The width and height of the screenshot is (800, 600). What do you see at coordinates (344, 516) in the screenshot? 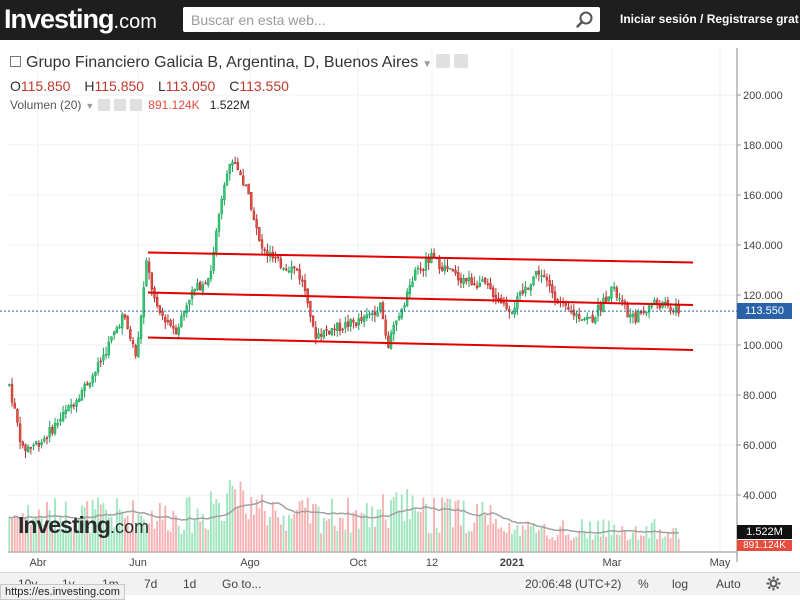
I see `volume-ma-line` at bounding box center [344, 516].